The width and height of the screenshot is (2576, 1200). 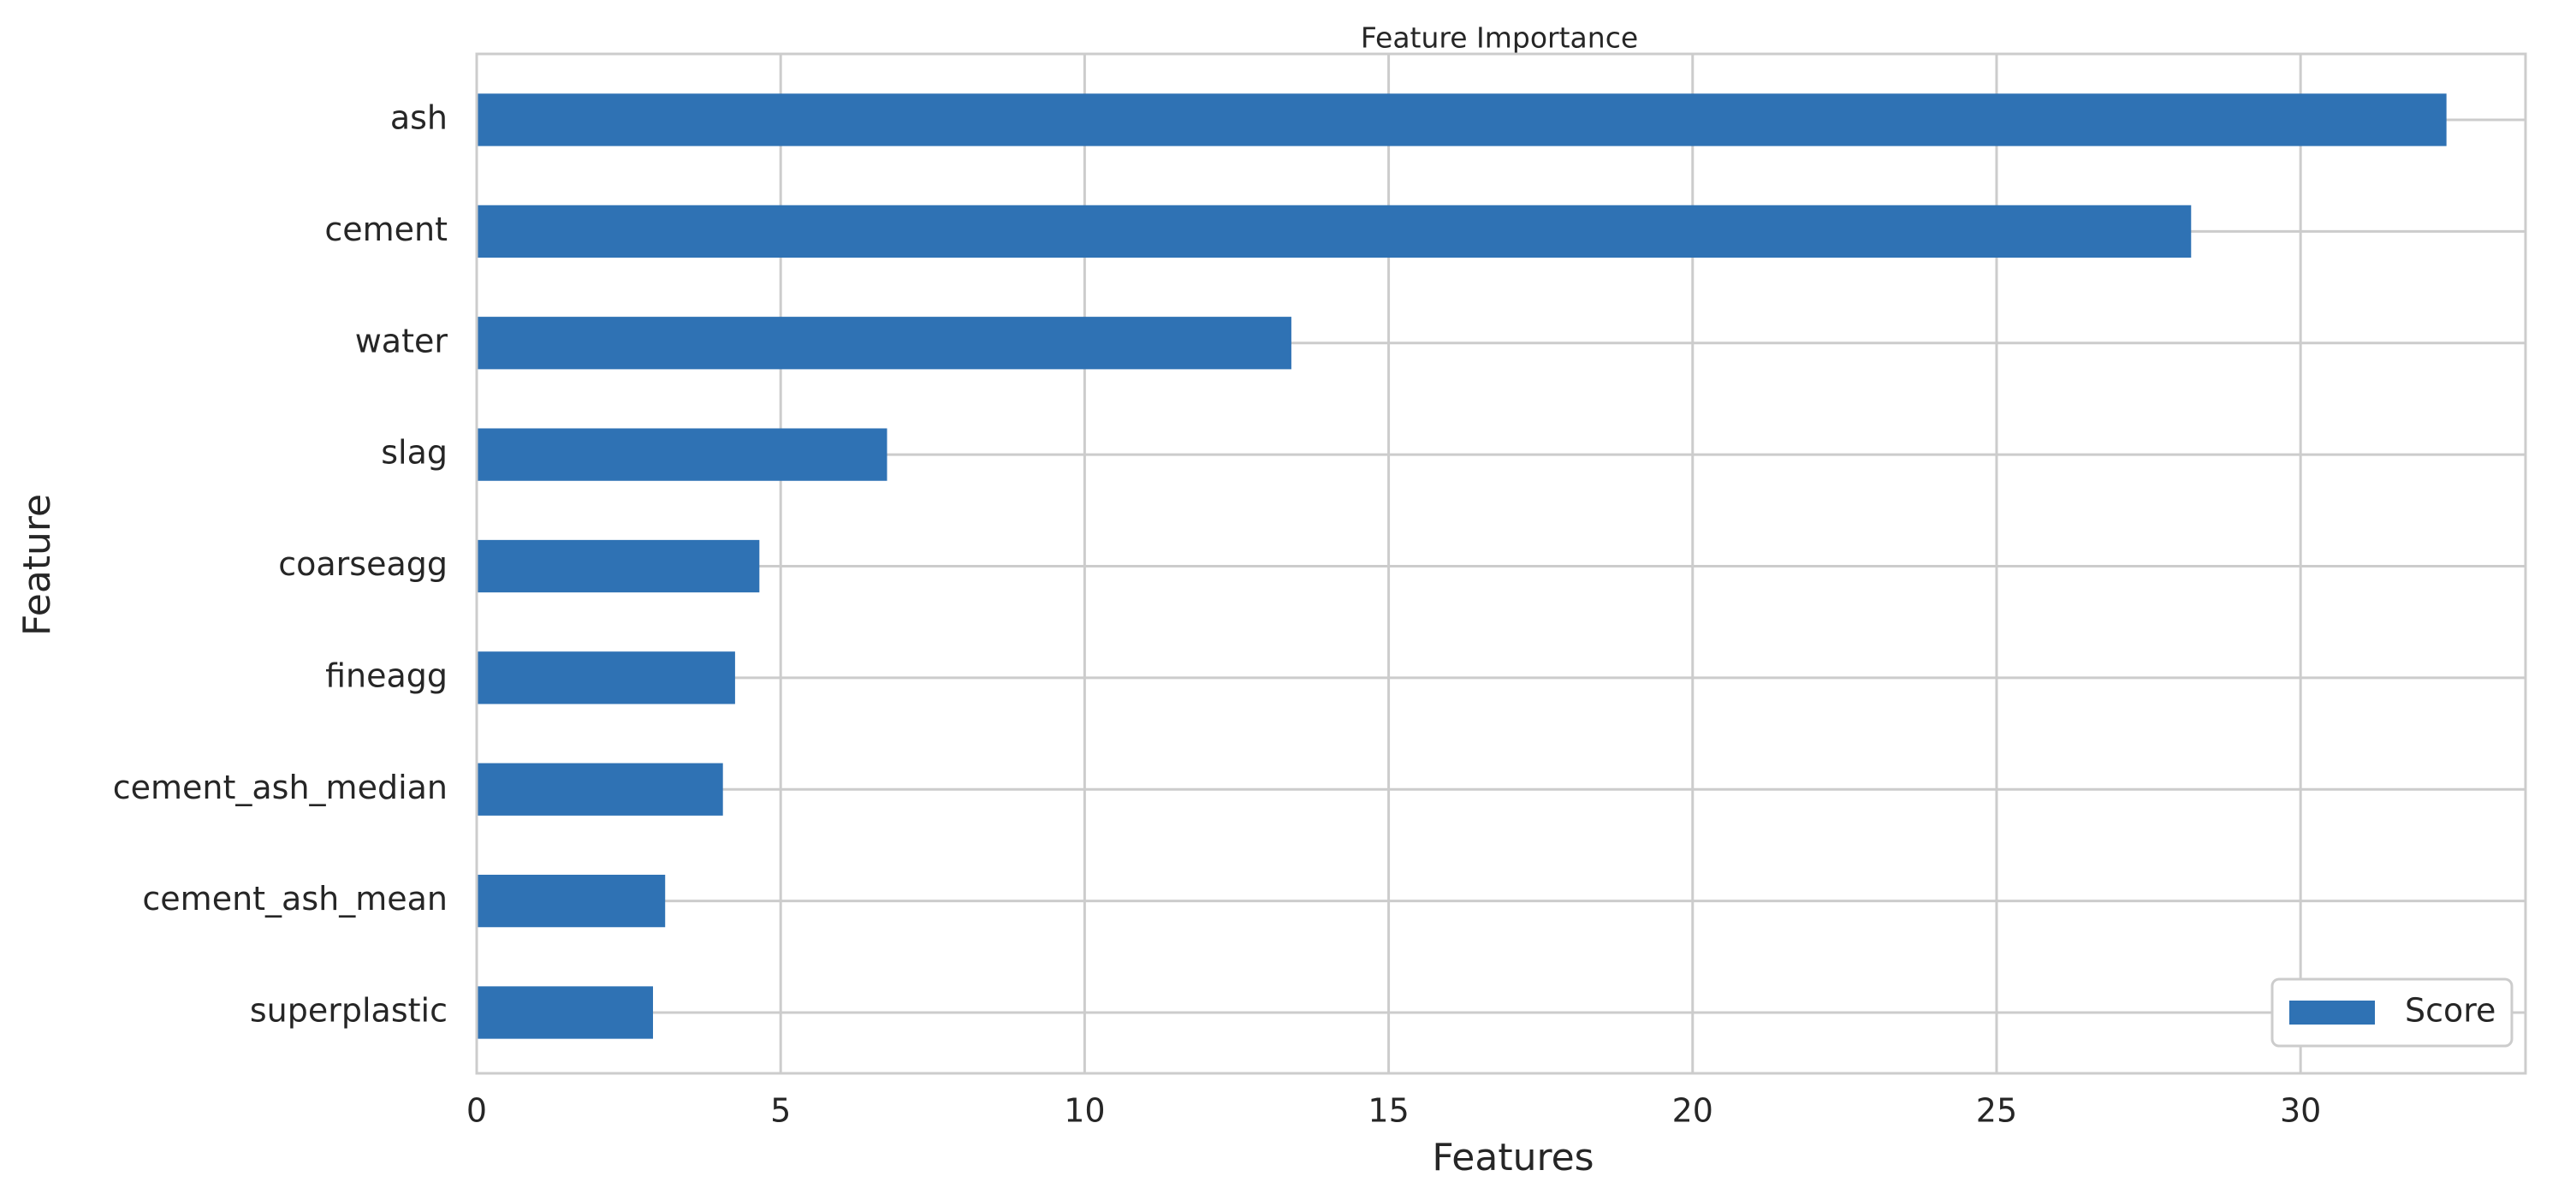 I want to click on x-tick-label: 5, so click(x=780, y=1111).